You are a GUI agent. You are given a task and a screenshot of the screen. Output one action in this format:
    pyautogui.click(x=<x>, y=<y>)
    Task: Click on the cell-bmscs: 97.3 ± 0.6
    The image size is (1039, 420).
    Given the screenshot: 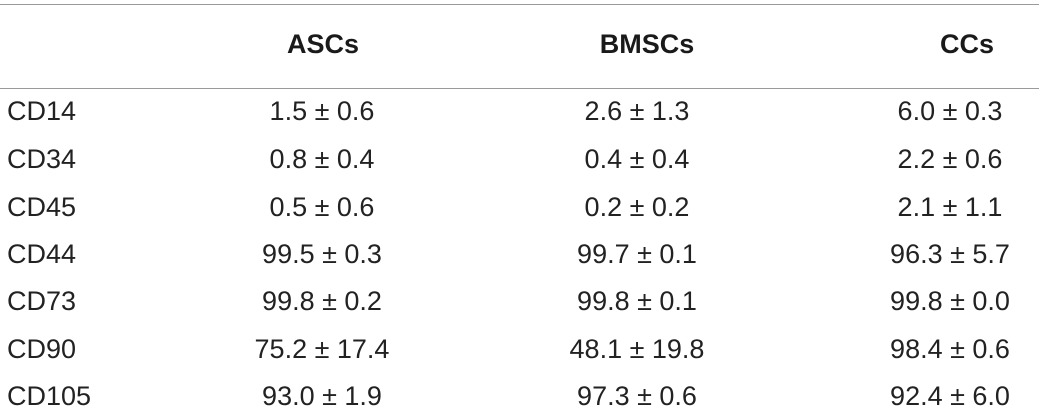 What is the action you would take?
    pyautogui.click(x=637, y=396)
    